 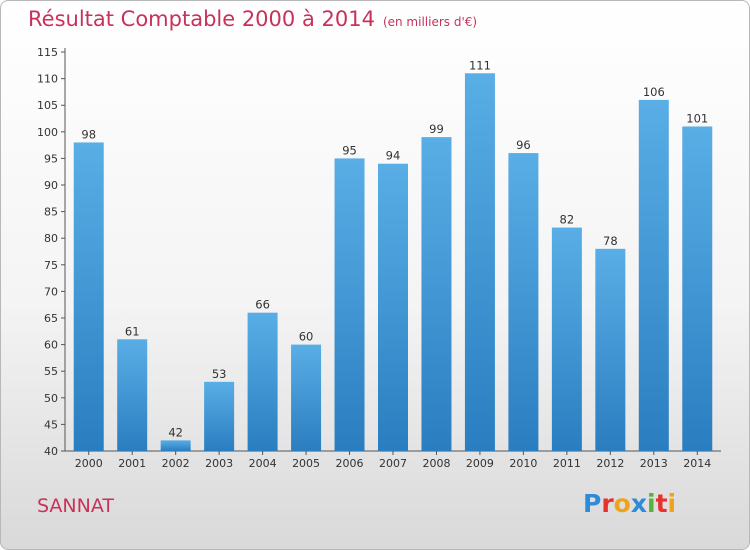 I want to click on y-tick-label: 60, so click(x=51, y=345).